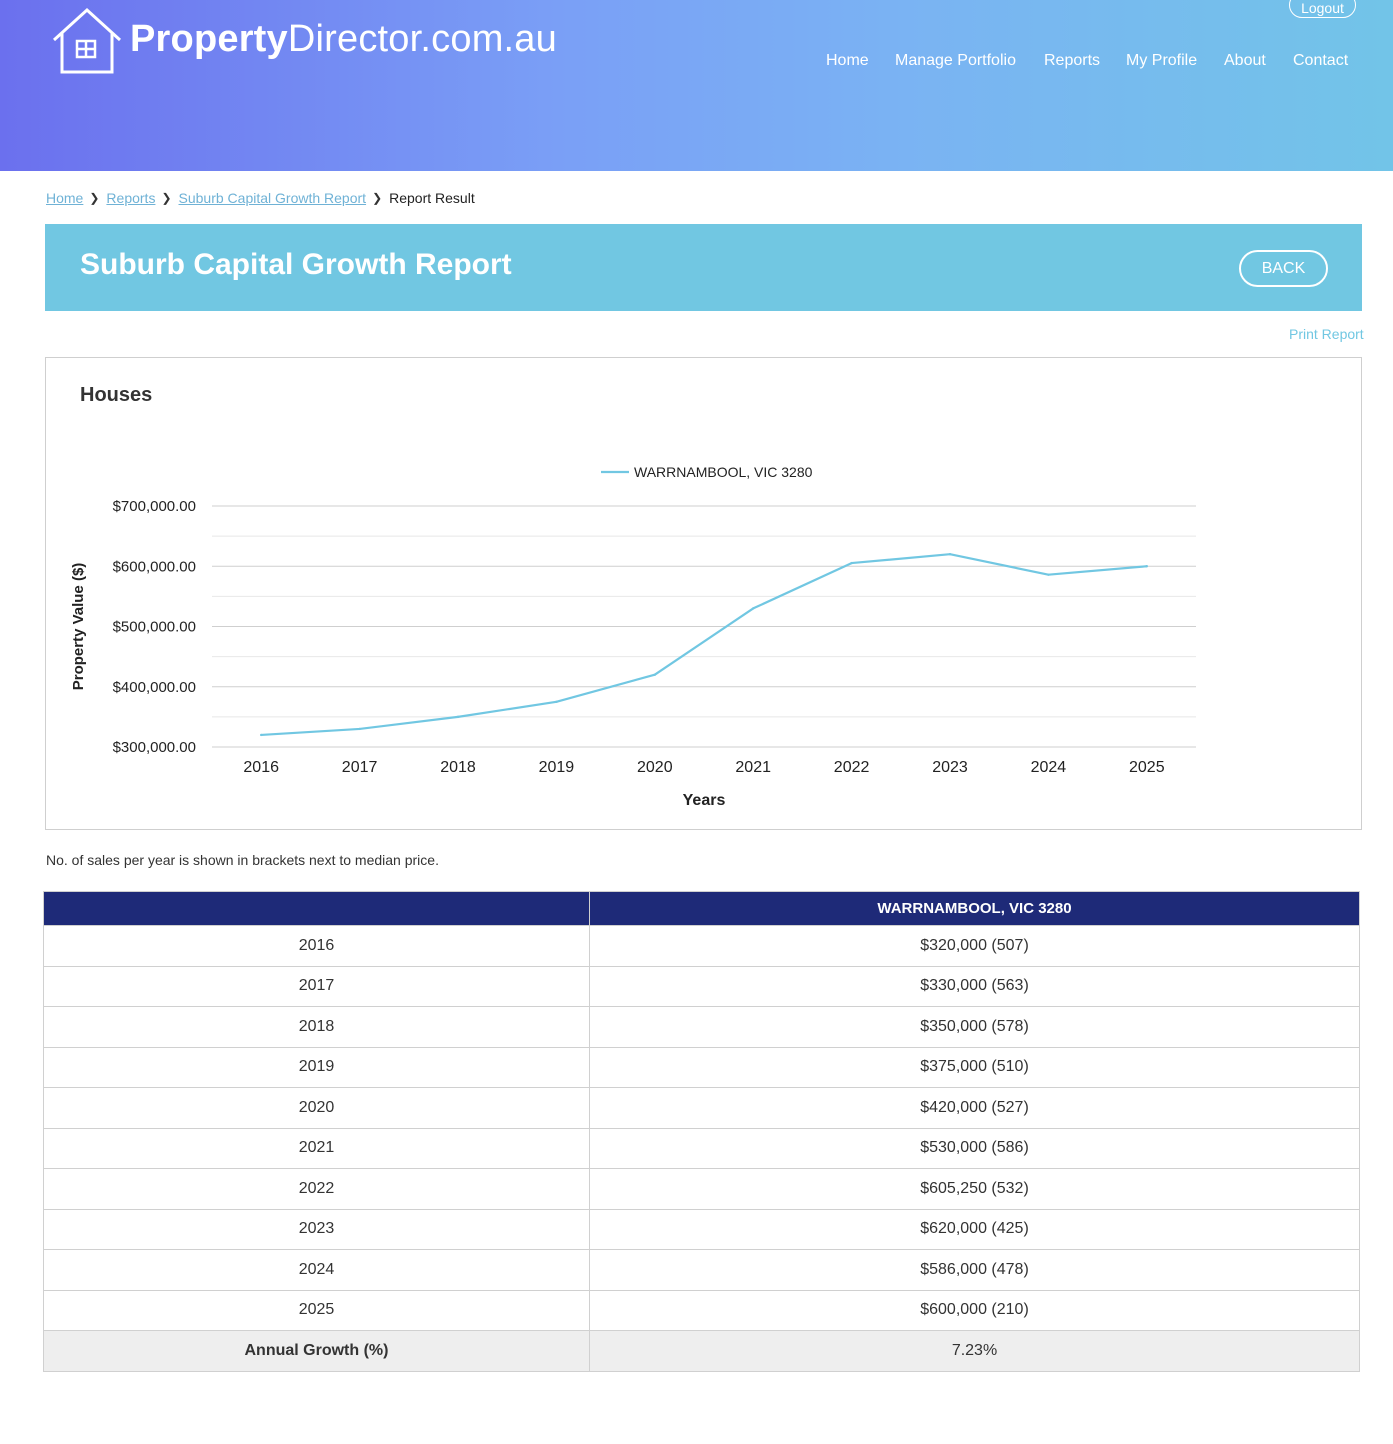  I want to click on table-header-suburb: WARRNAMBOOL, VIC 3280, so click(974, 908).